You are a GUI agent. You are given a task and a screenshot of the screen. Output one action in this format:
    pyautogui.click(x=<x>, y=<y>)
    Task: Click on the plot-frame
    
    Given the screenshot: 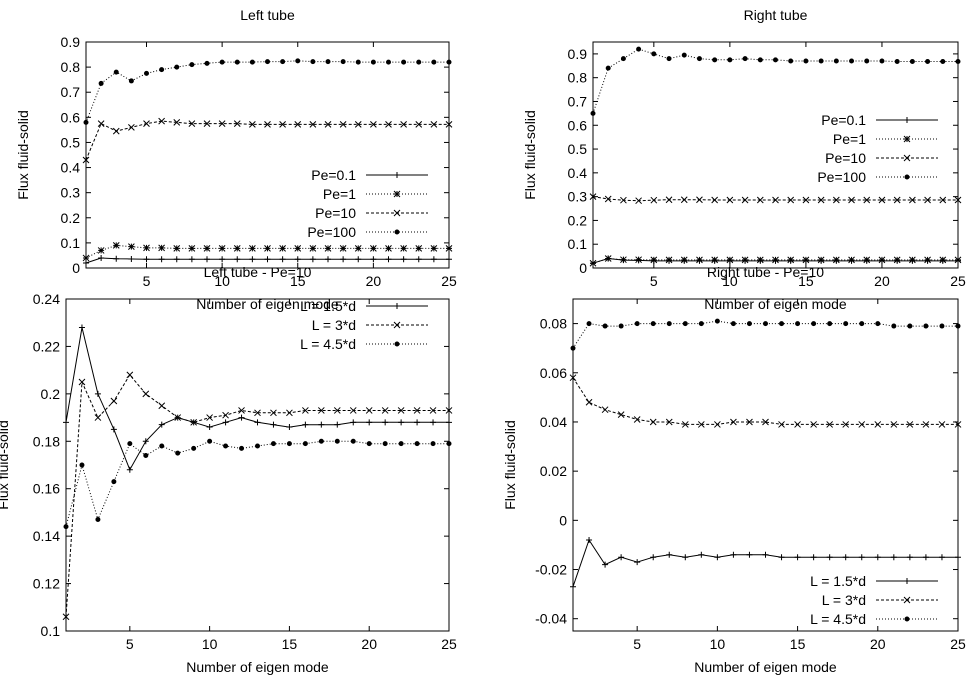 What is the action you would take?
    pyautogui.click(x=267, y=155)
    